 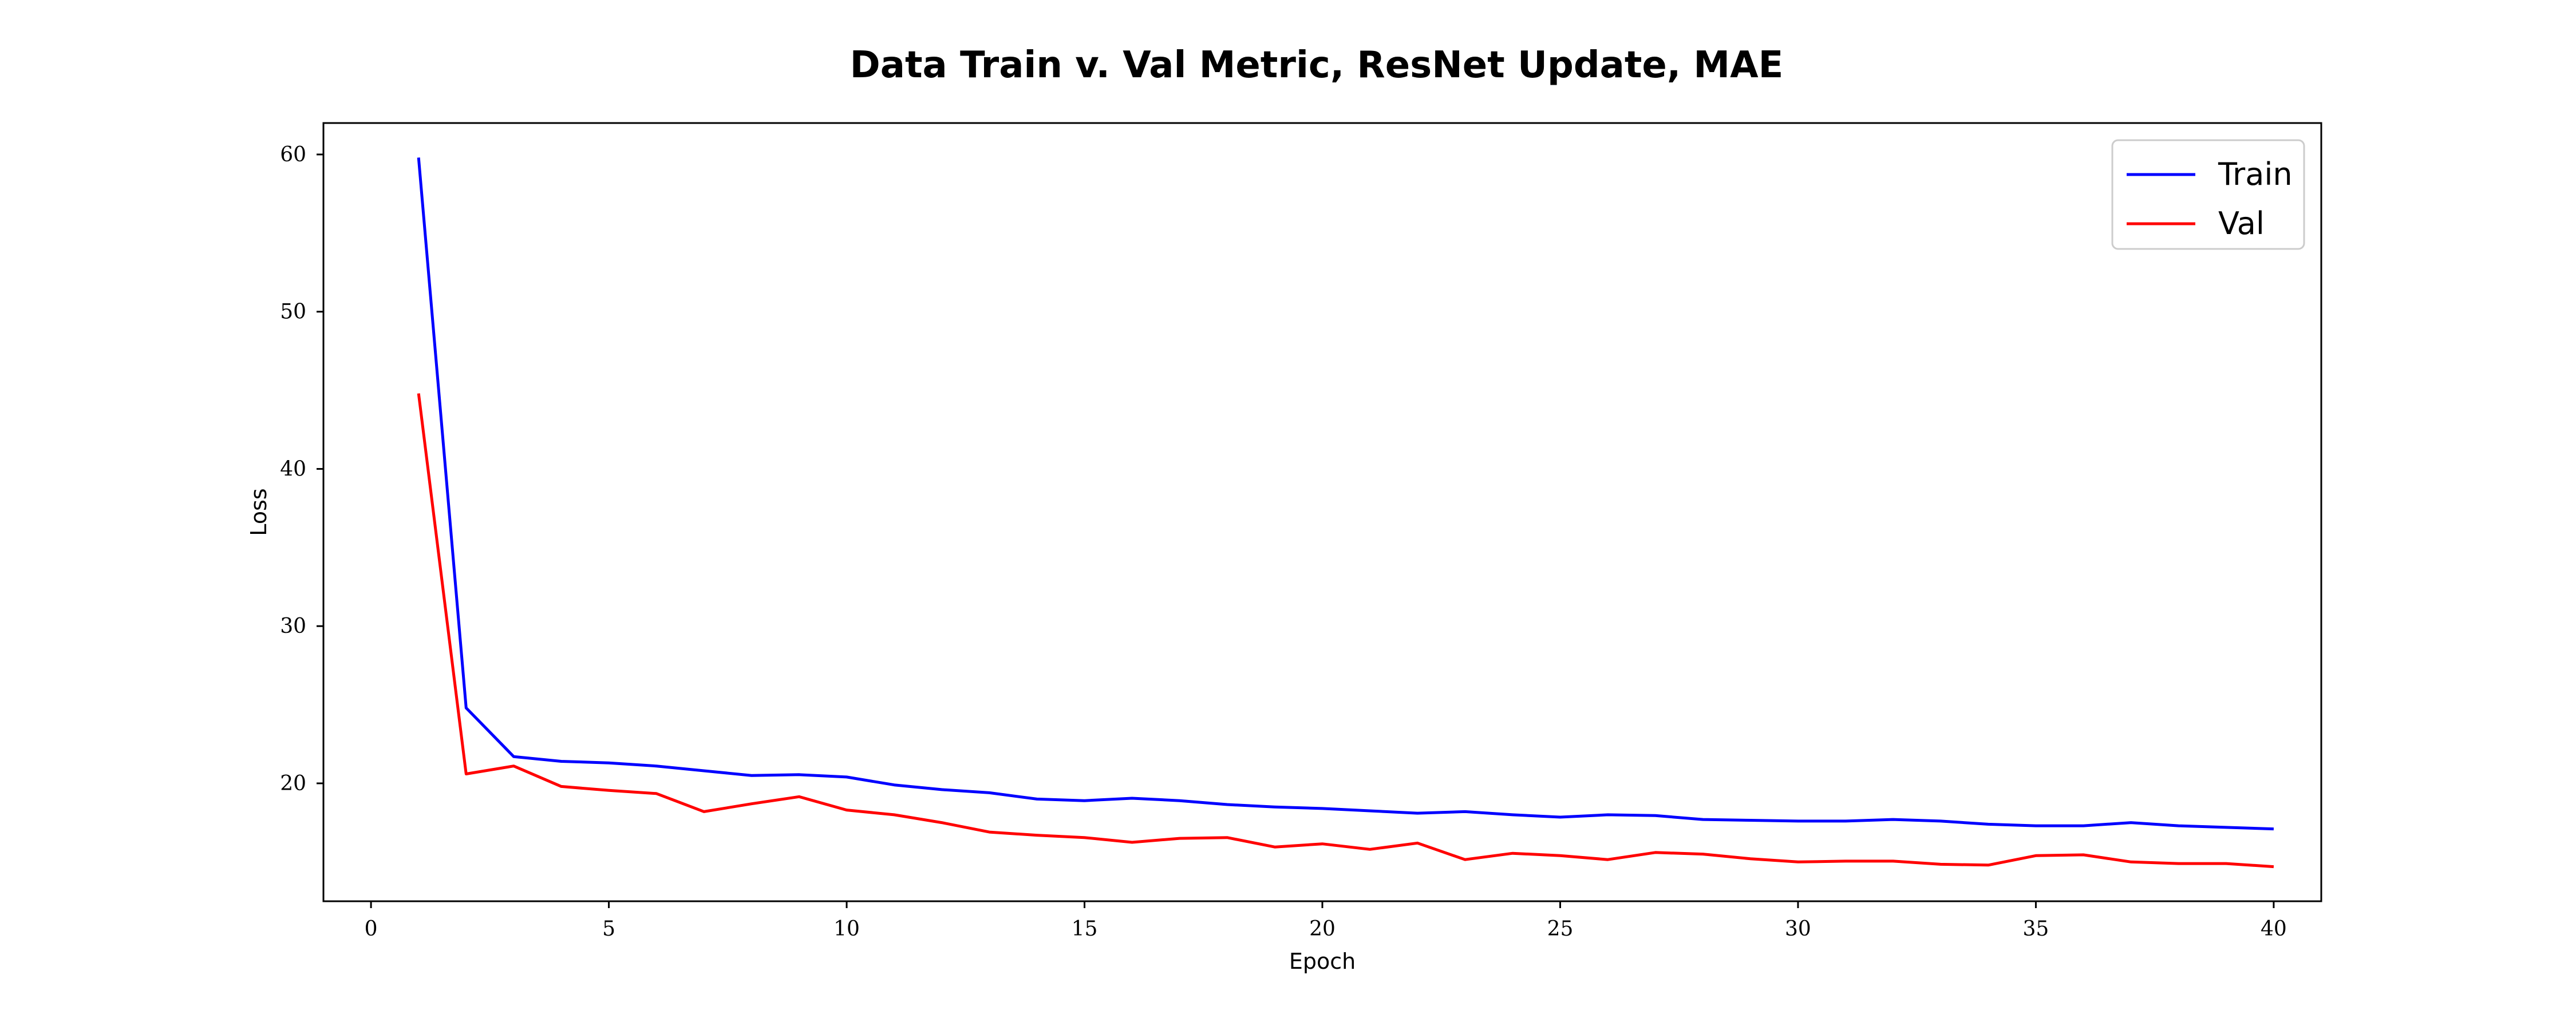 I want to click on y-tick-label: 50, so click(x=293, y=312).